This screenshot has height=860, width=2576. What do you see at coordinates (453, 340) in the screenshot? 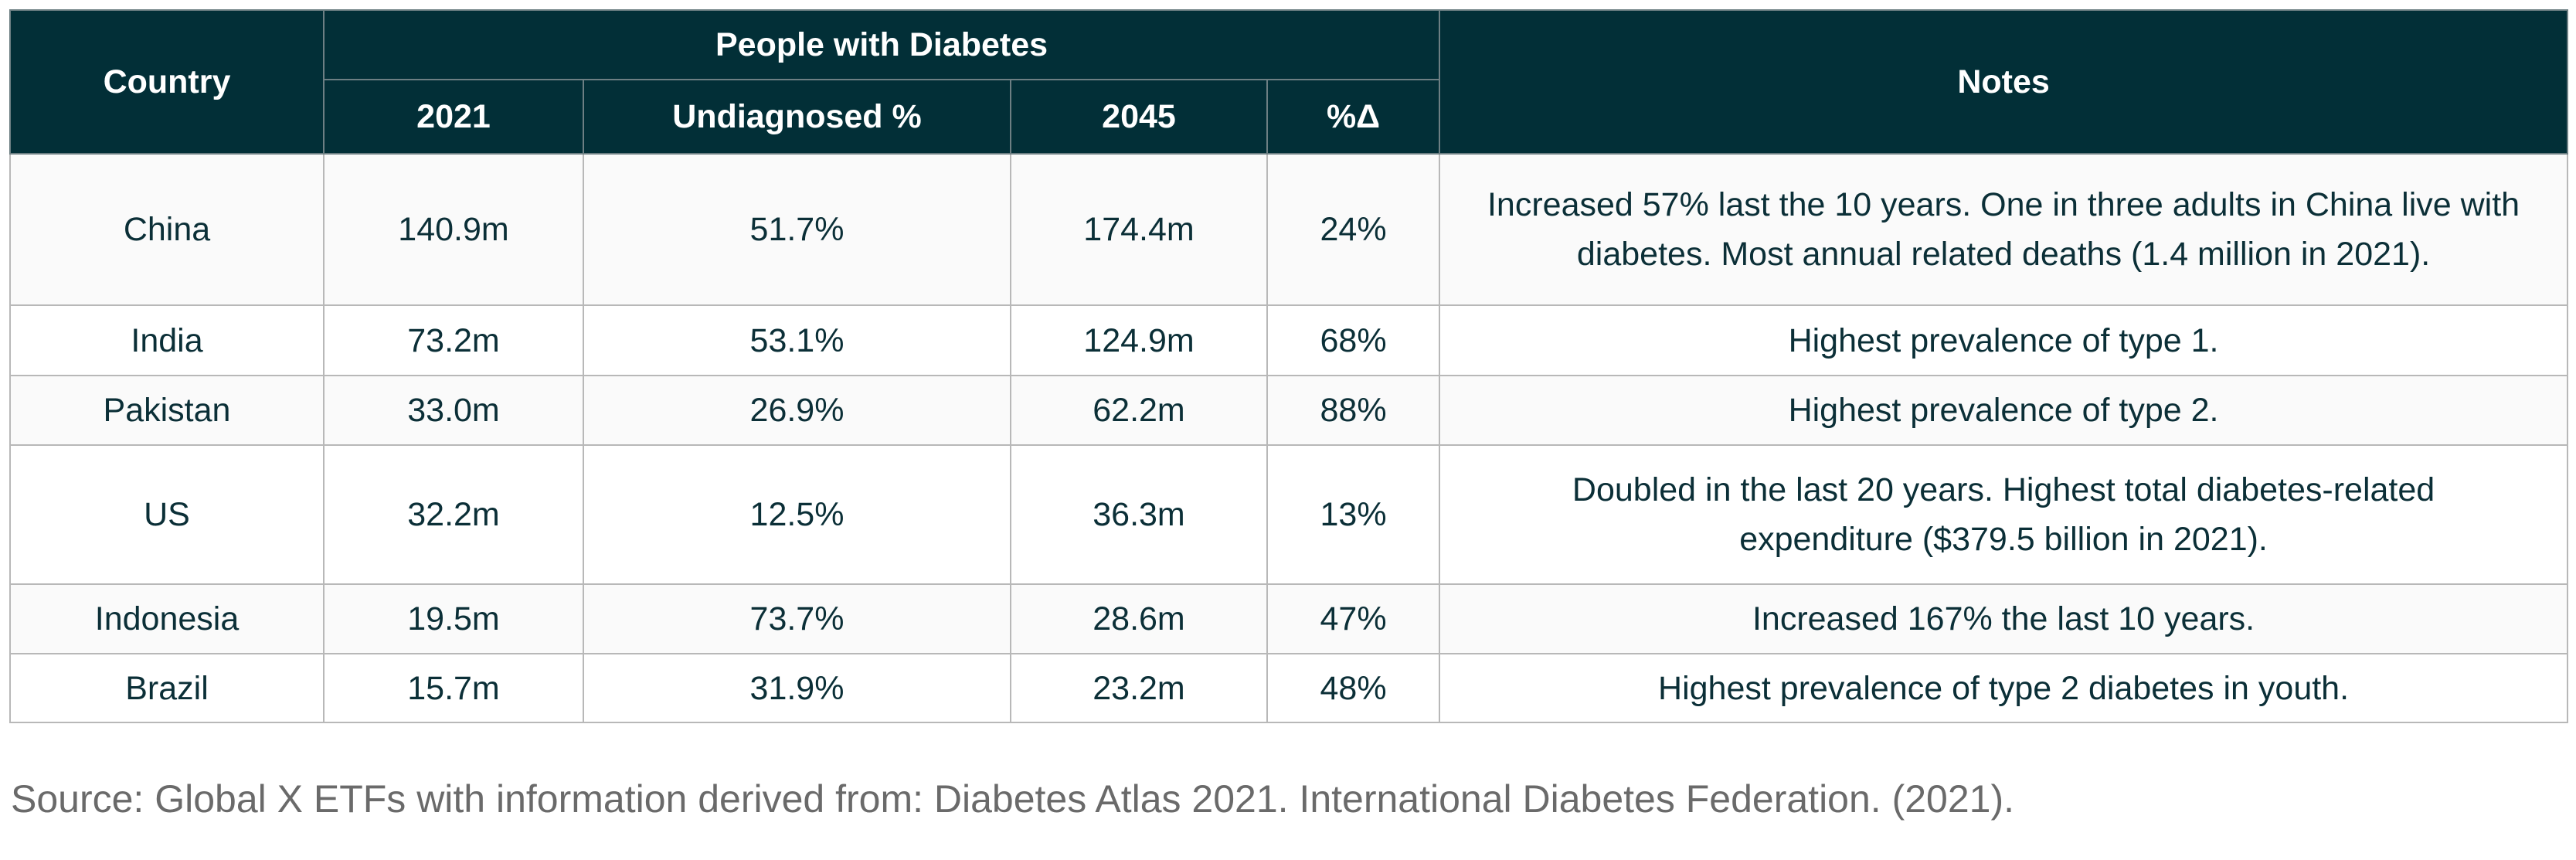
I see `cell-y2021: 73.2m` at bounding box center [453, 340].